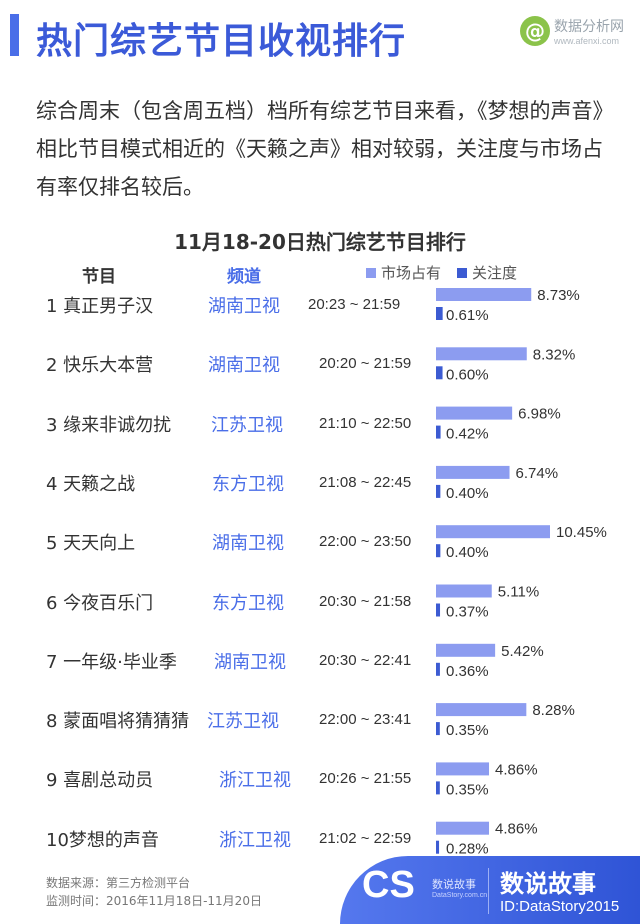 The image size is (640, 924). Describe the element at coordinates (320, 317) in the screenshot. I see `table-row: 1 真正男子汉 湖南卫视 20:23 ~ 21:59` at that location.